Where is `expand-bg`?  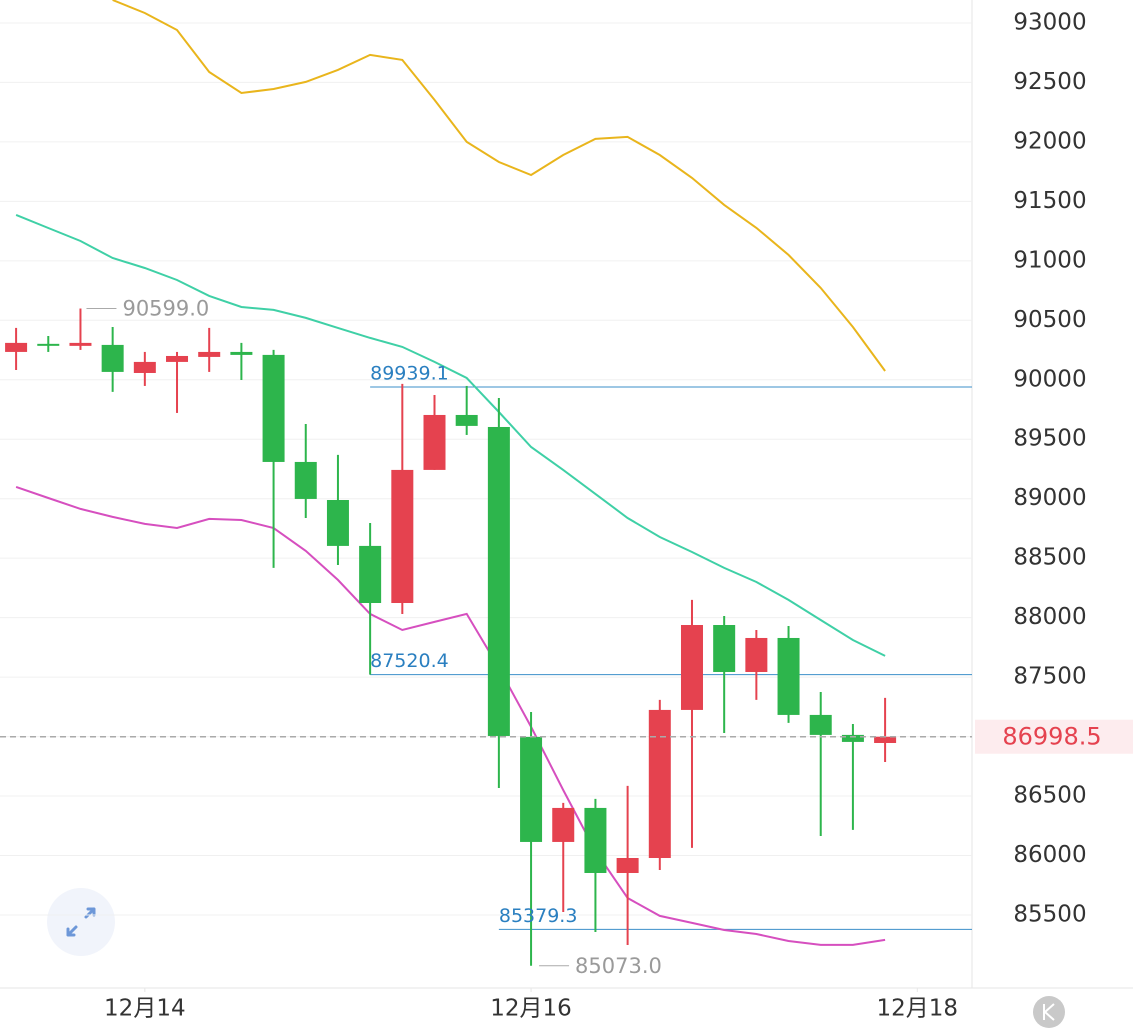
expand-bg is located at coordinates (81, 922).